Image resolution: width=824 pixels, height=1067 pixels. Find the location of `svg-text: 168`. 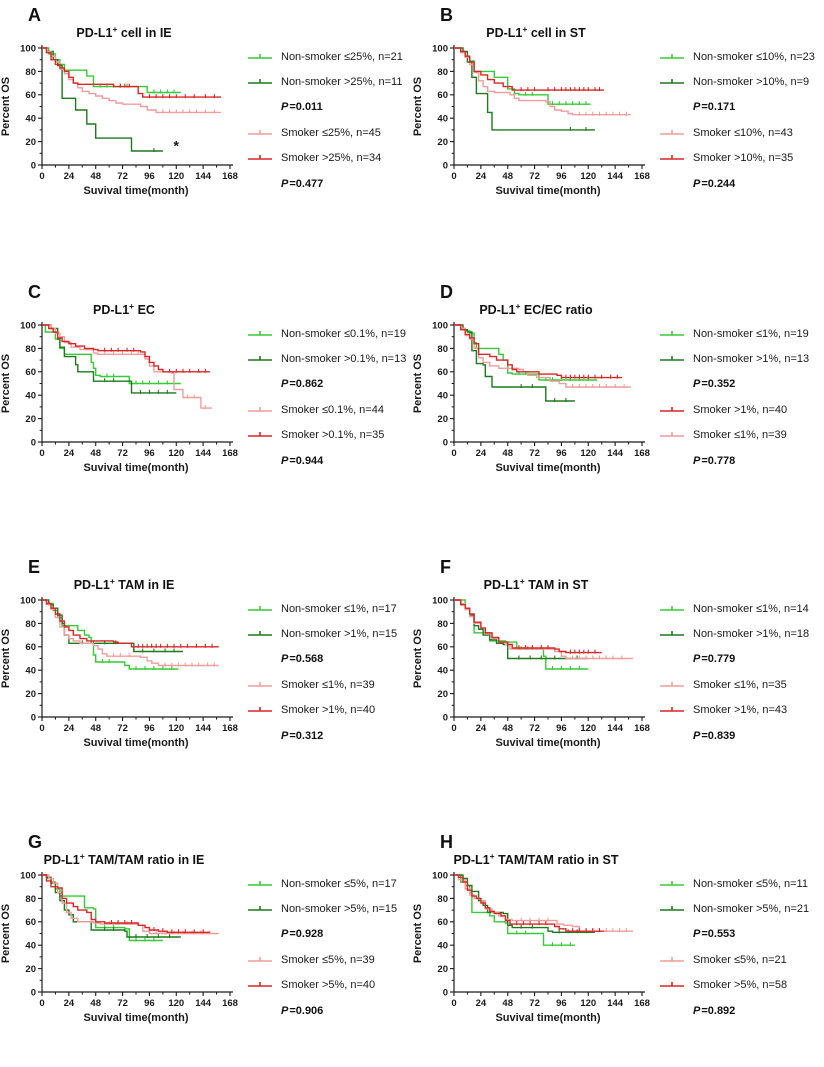

svg-text: 168 is located at coordinates (230, 176).